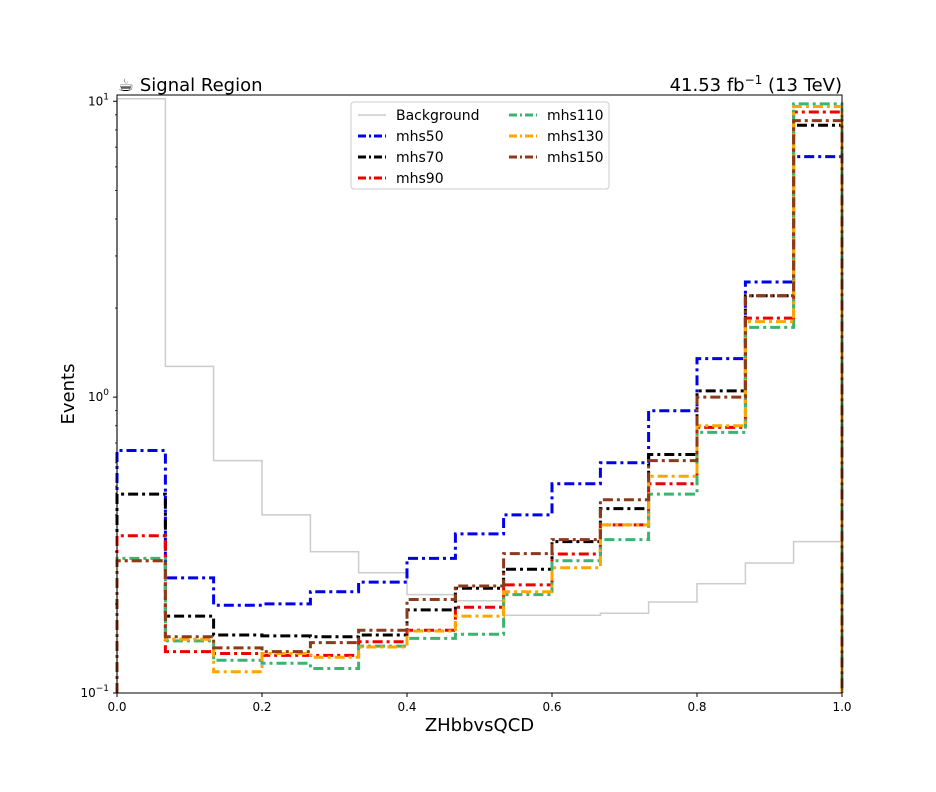 The height and width of the screenshot is (792, 936). Describe the element at coordinates (406, 707) in the screenshot. I see `x-tick-label: 0.4` at that location.